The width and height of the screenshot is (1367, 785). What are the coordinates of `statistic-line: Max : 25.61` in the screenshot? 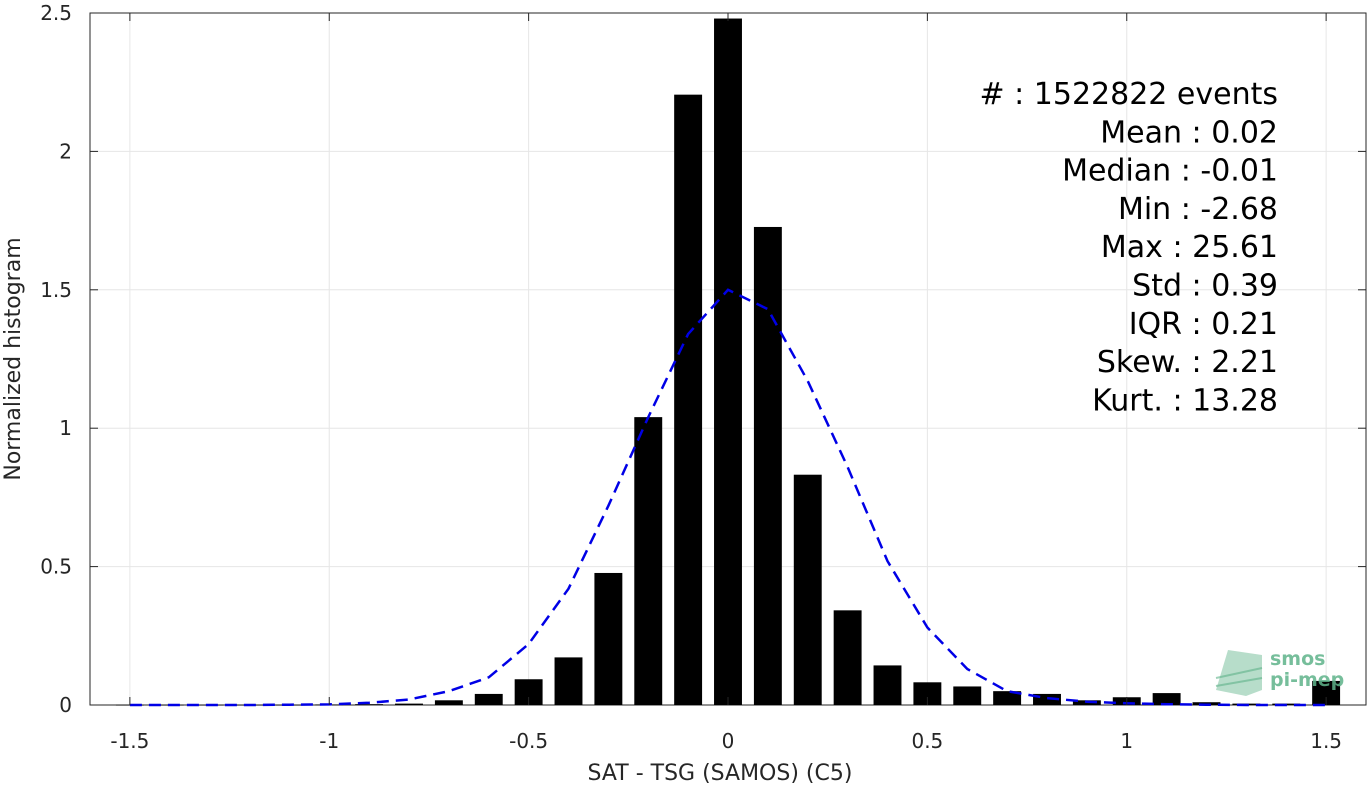 It's located at (1189, 247).